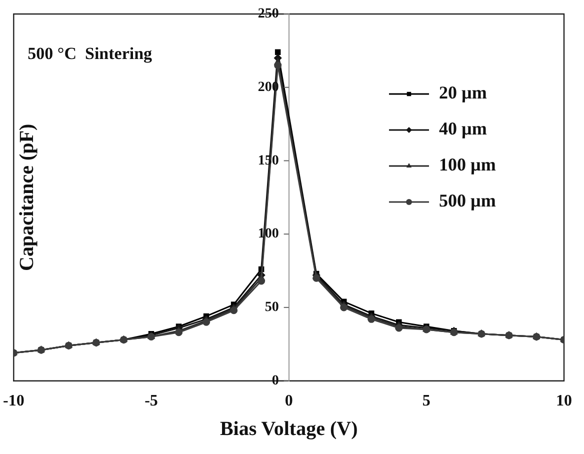  Describe the element at coordinates (289, 429) in the screenshot. I see `x-axis-title: Bias Voltage (V)` at that location.